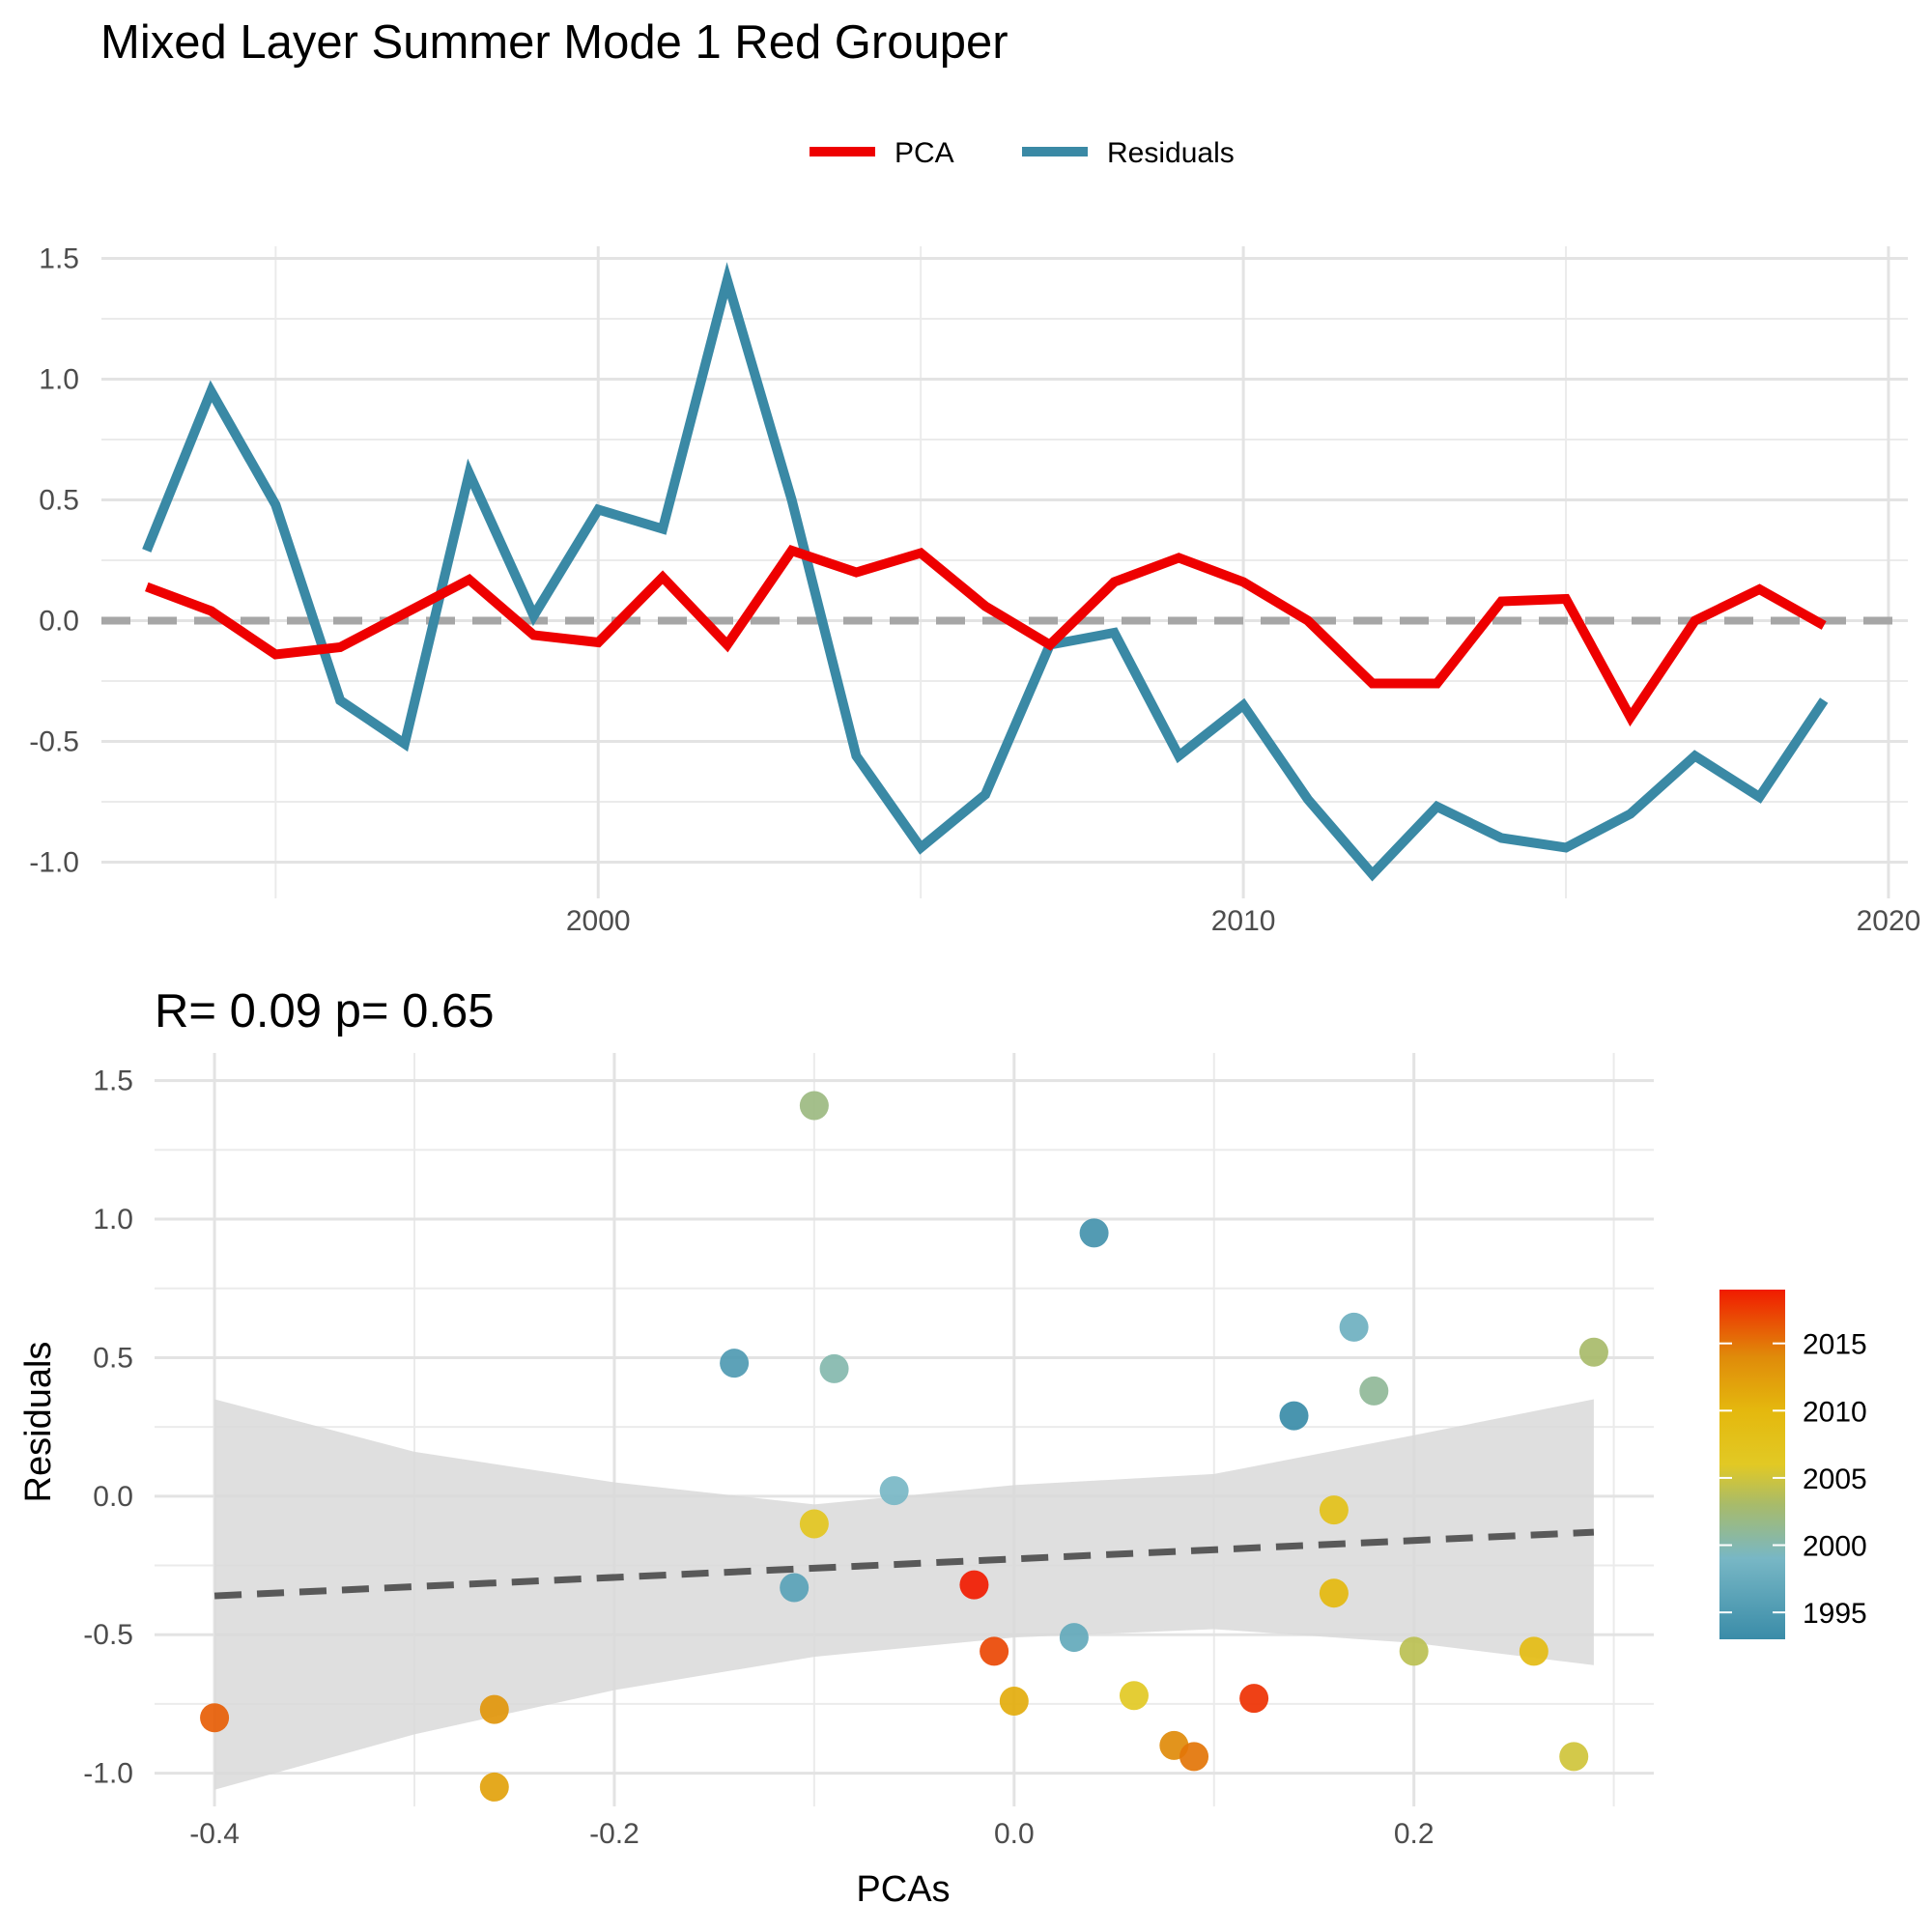  What do you see at coordinates (1835, 1547) in the screenshot?
I see `colorbar-tick-label: 2000` at bounding box center [1835, 1547].